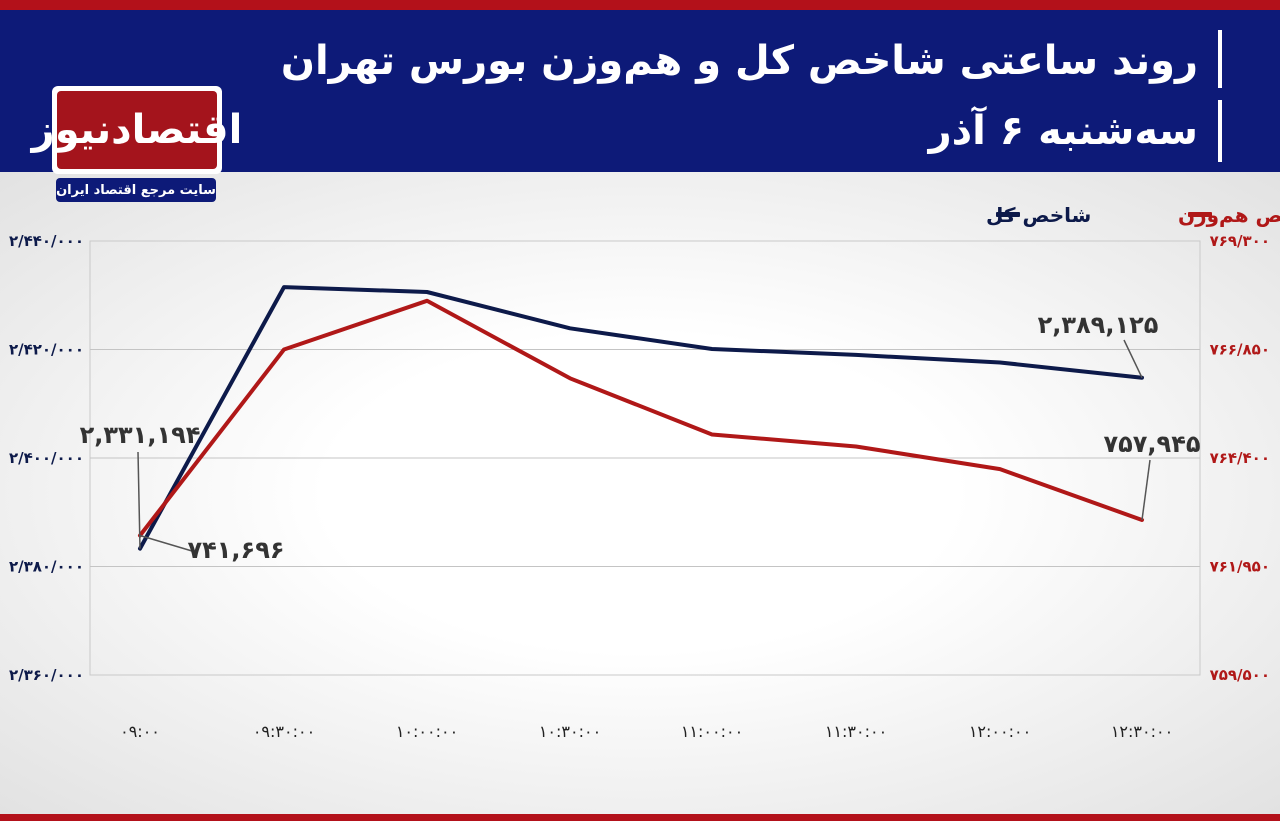  Describe the element at coordinates (1220, 59) in the screenshot. I see `title-divider` at that location.